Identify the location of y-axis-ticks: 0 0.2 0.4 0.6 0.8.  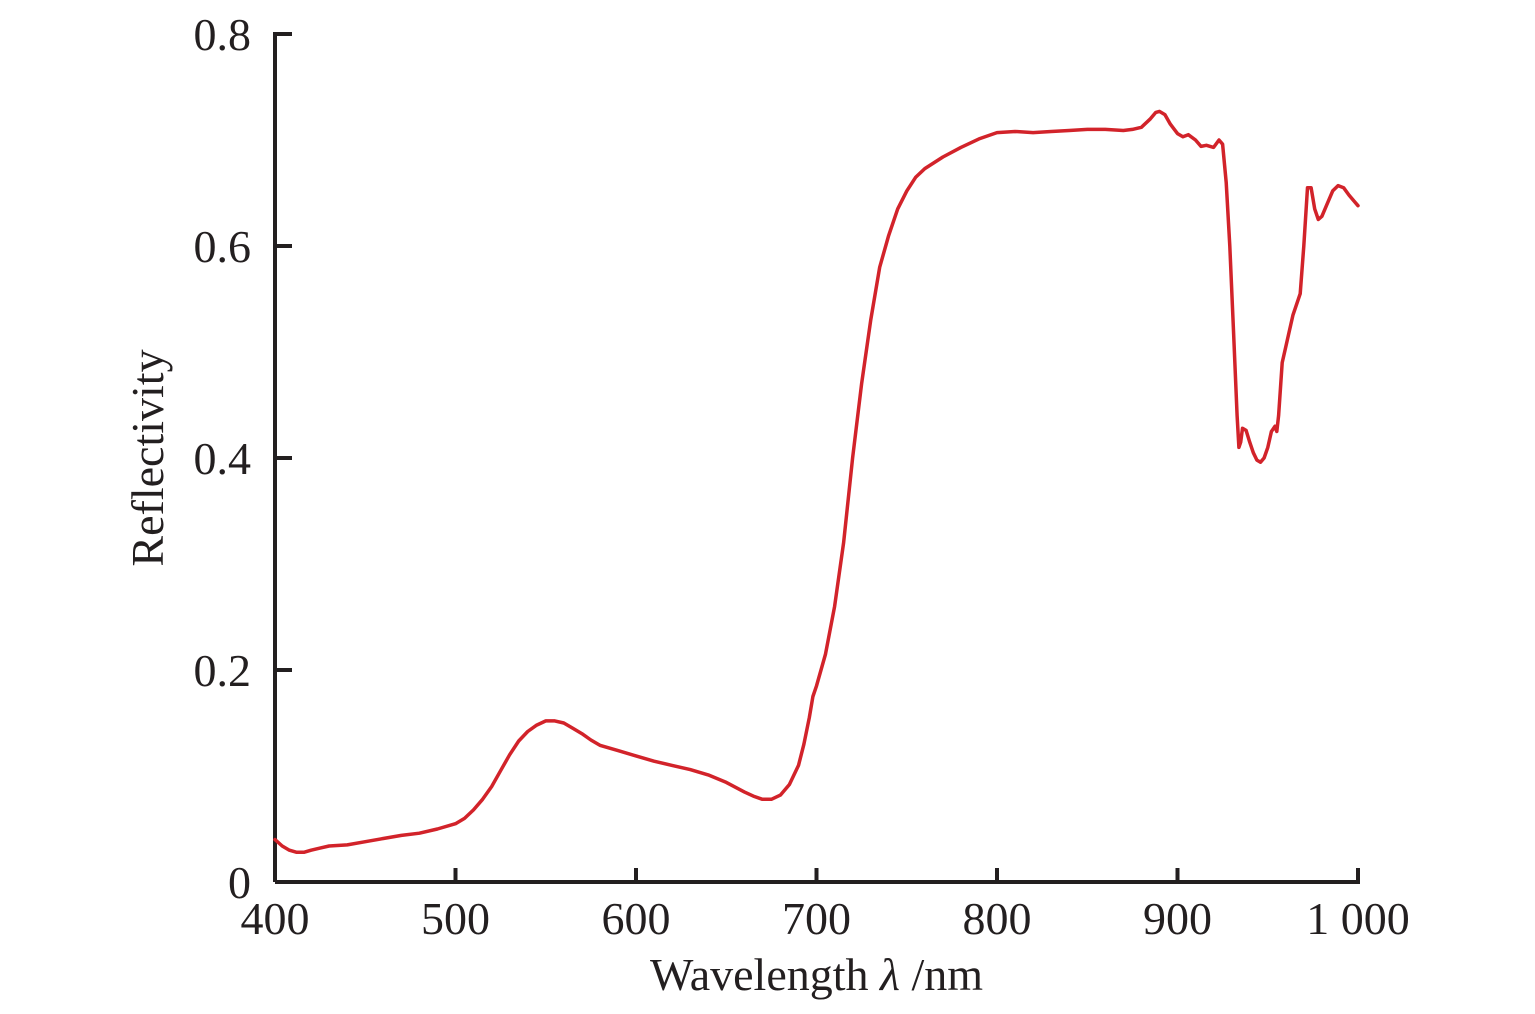
(243, 458).